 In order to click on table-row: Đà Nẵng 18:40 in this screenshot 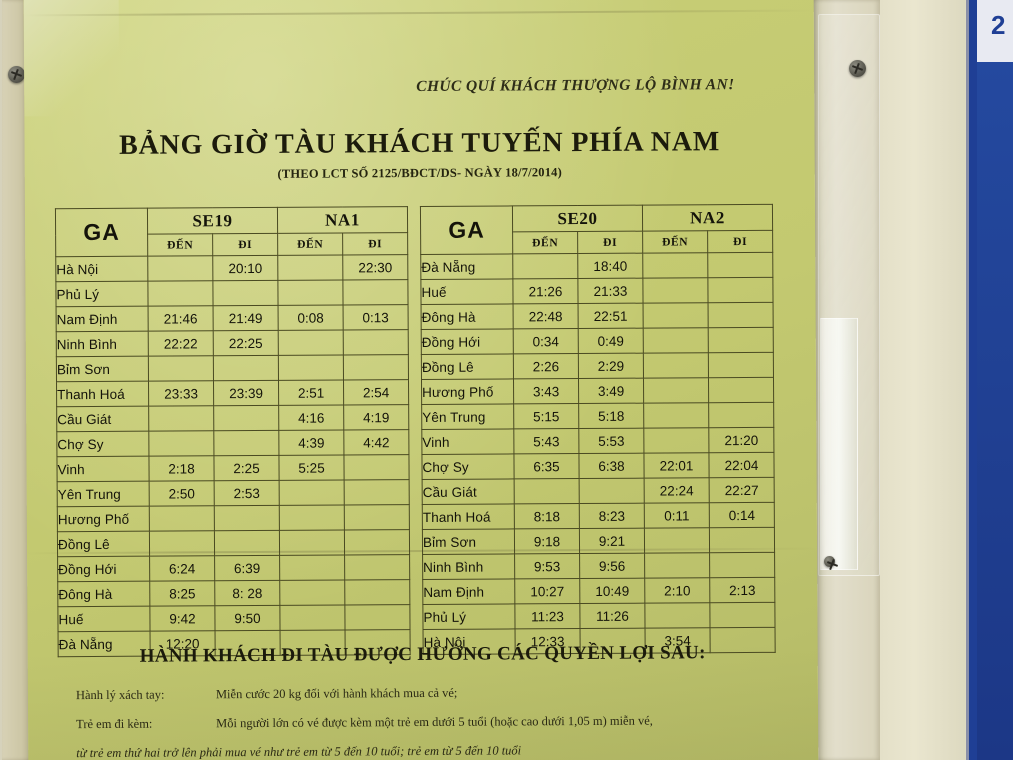, I will do `click(596, 266)`.